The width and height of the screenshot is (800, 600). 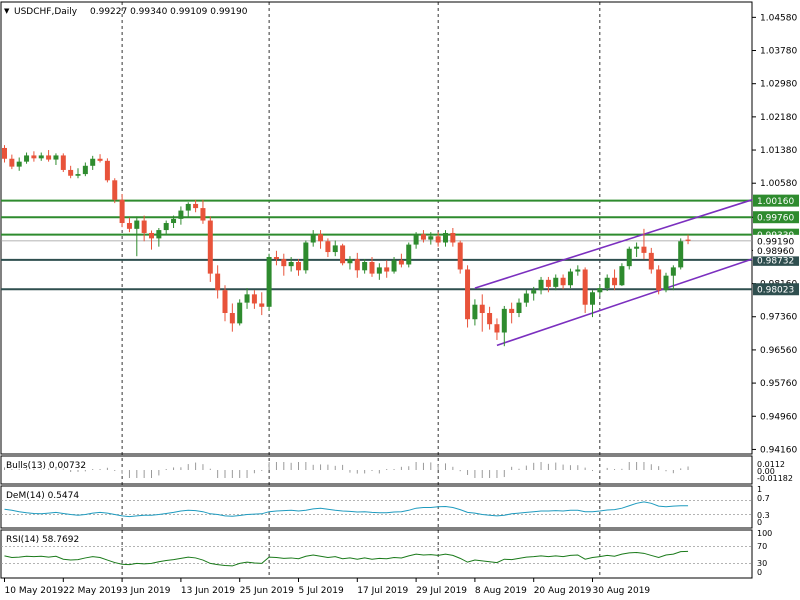 What do you see at coordinates (376, 554) in the screenshot?
I see `rsi-pane-frame` at bounding box center [376, 554].